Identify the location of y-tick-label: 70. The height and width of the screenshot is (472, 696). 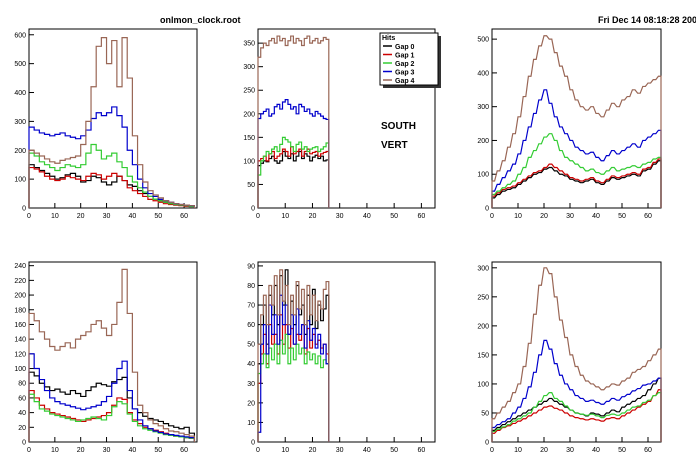
(251, 306).